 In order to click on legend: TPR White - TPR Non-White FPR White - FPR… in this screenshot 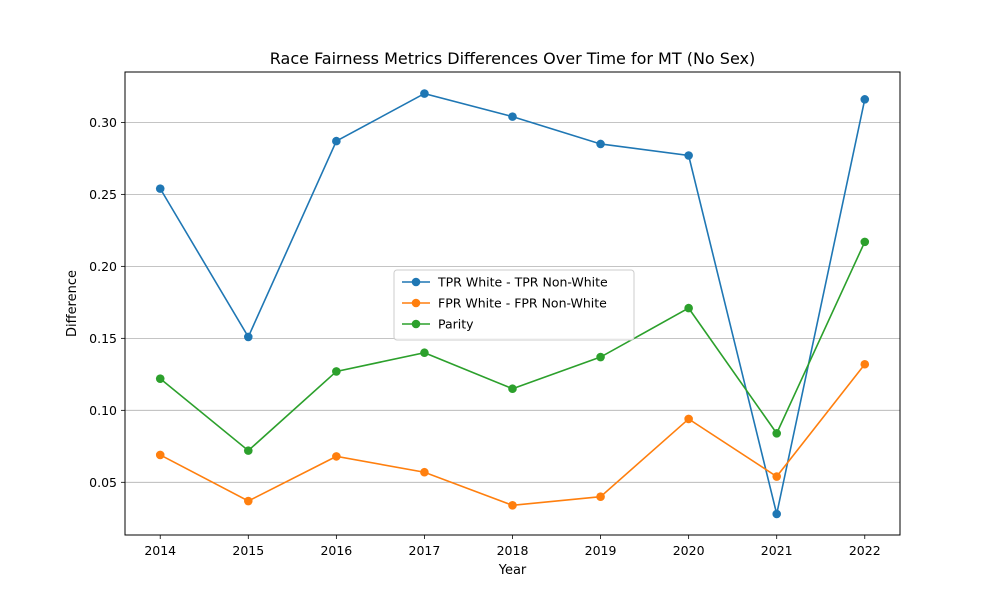, I will do `click(514, 305)`.